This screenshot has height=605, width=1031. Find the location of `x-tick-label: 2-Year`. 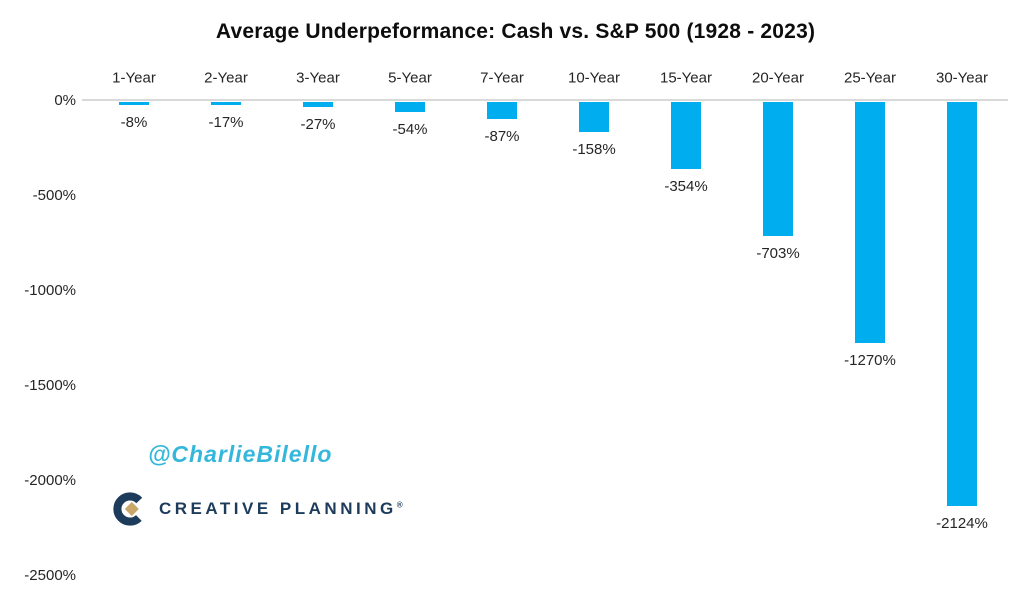

x-tick-label: 2-Year is located at coordinates (226, 78).